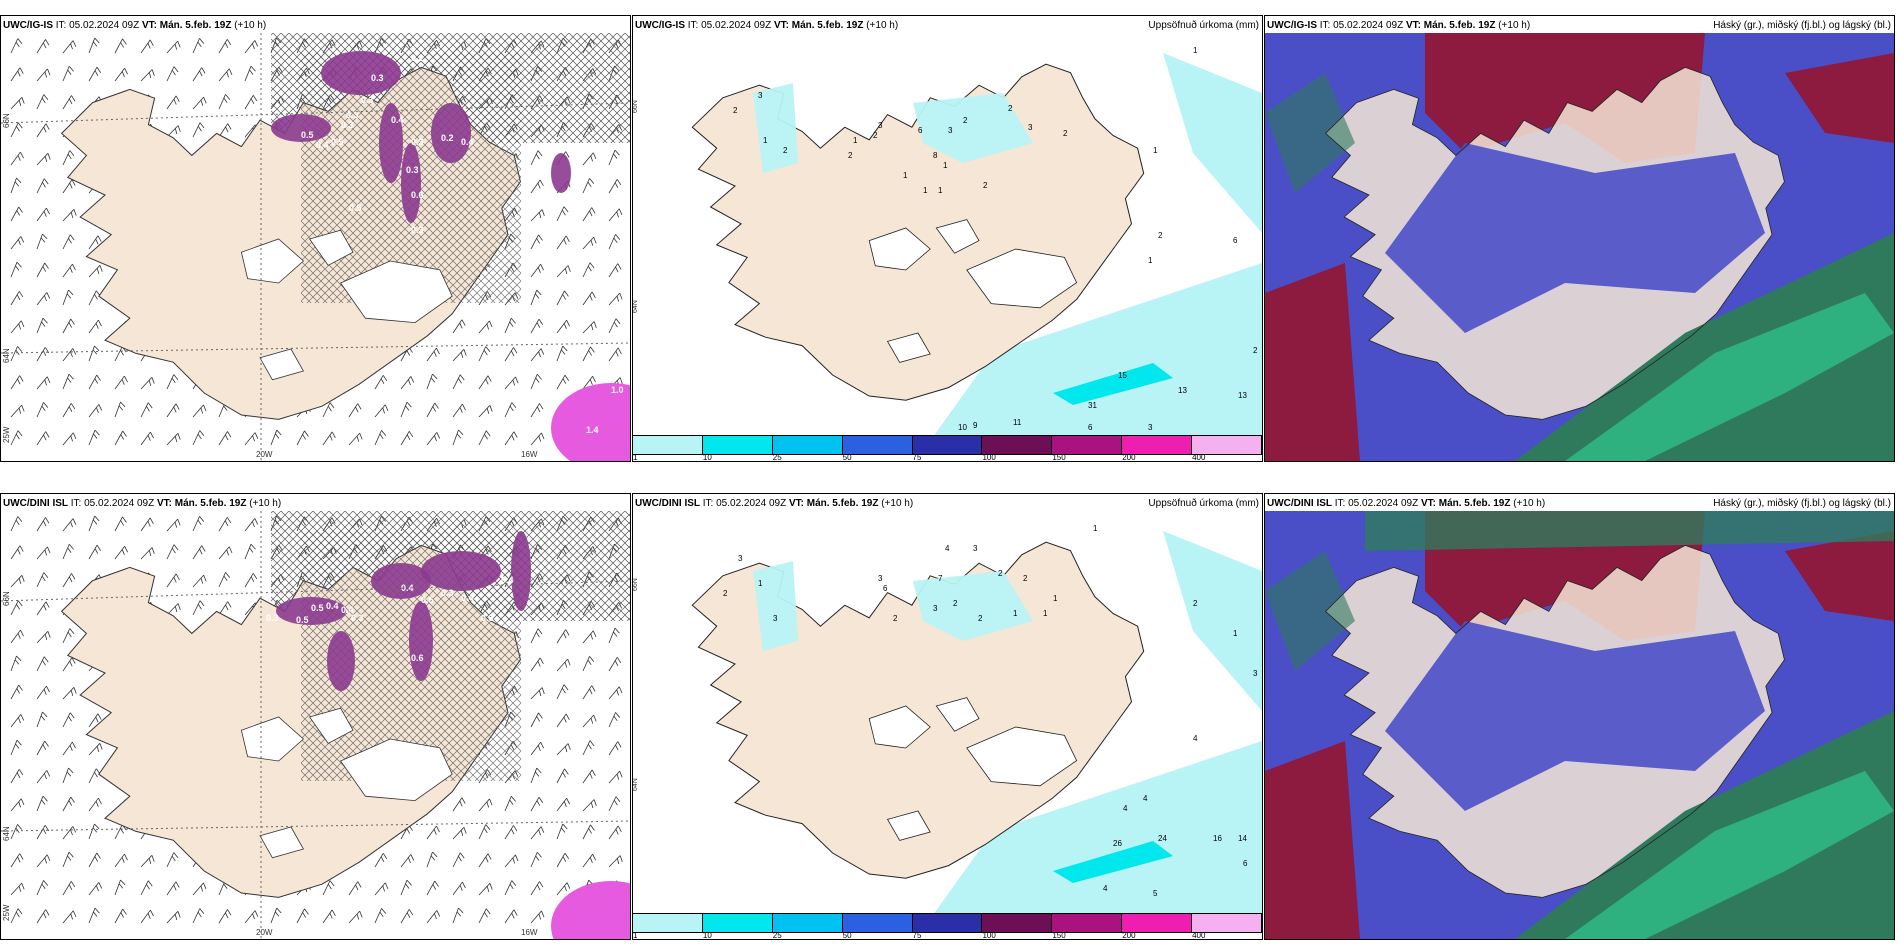 Image resolution: width=1900 pixels, height=950 pixels. I want to click on colorbar-tick-label: 150, so click(1059, 935).